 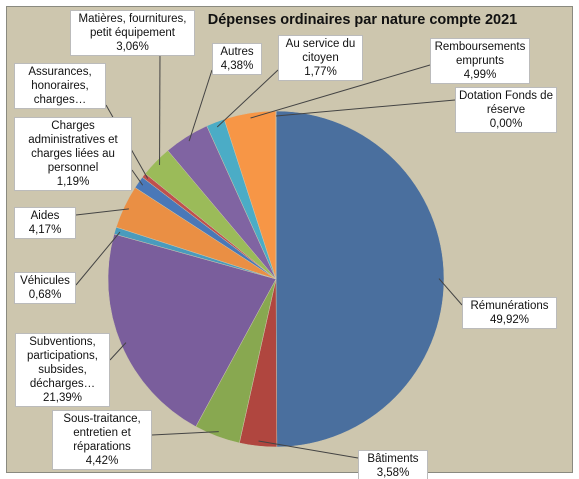 What do you see at coordinates (192, 330) in the screenshot?
I see `pie-slice` at bounding box center [192, 330].